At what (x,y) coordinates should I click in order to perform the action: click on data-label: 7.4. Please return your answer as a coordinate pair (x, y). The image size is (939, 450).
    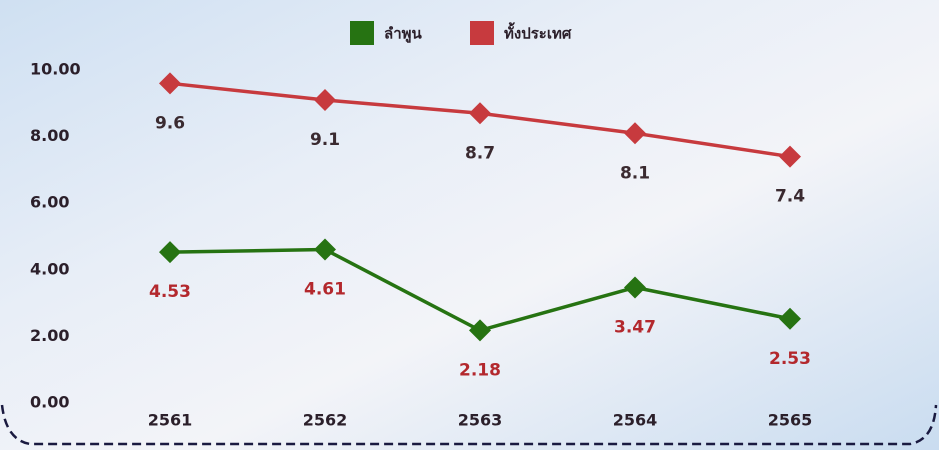
    Looking at the image, I should click on (790, 197).